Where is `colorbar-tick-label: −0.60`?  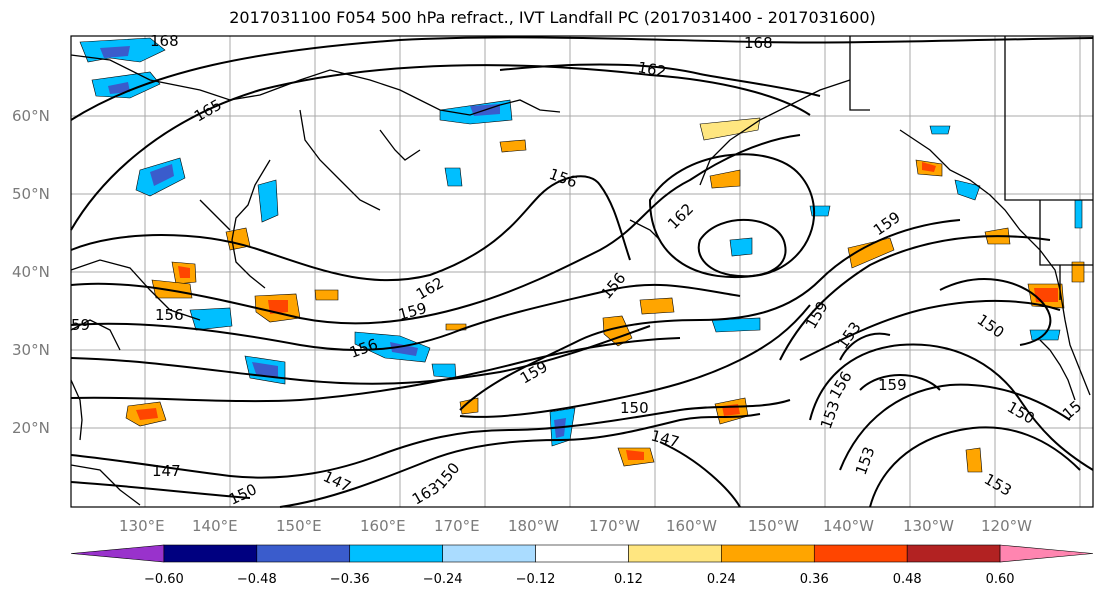 colorbar-tick-label: −0.60 is located at coordinates (164, 579).